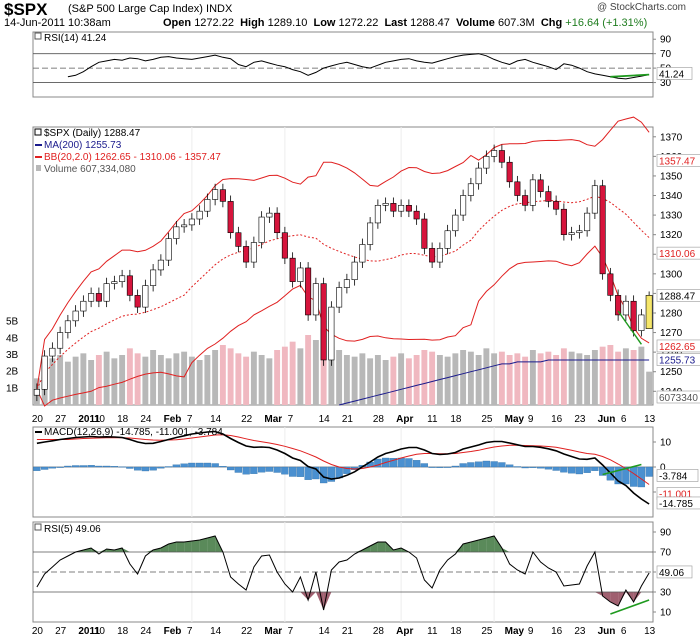  What do you see at coordinates (324, 23) in the screenshot?
I see `low-label: Low` at bounding box center [324, 23].